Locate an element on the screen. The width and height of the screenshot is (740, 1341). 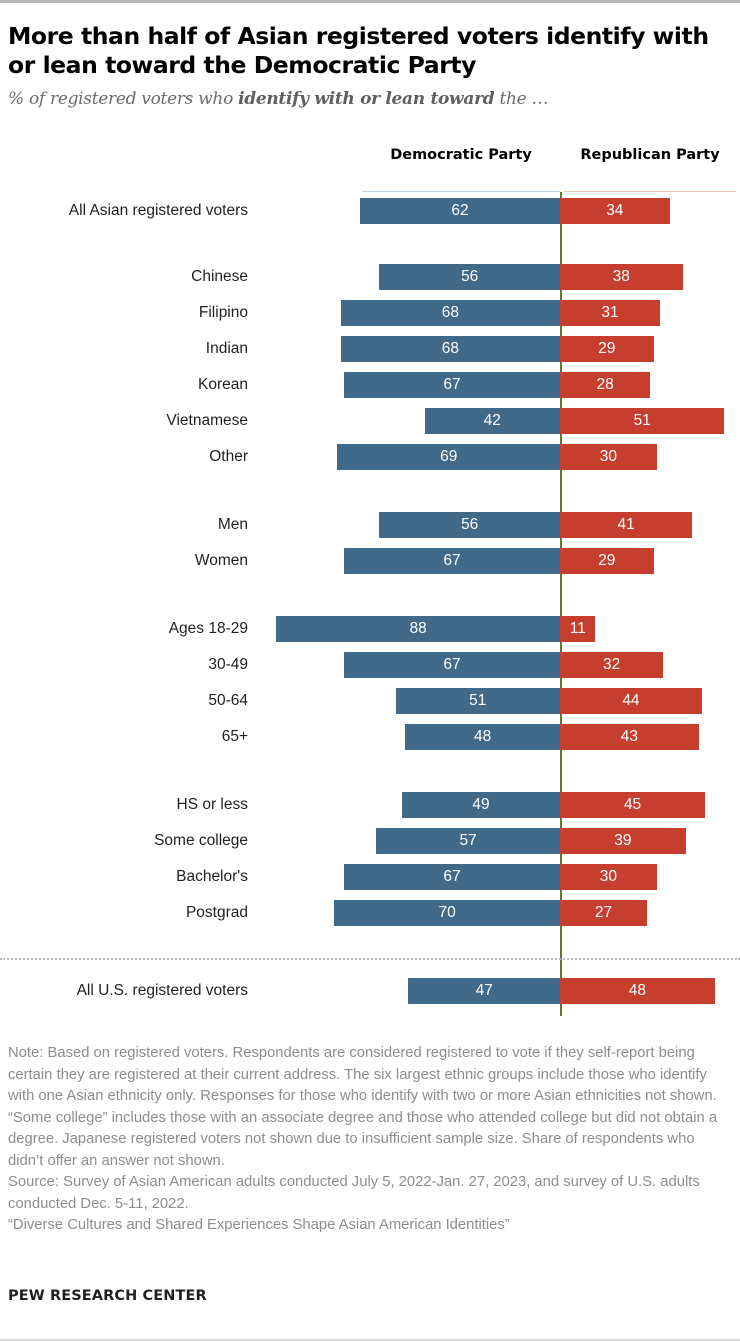
table-row: Some college 57 39 is located at coordinates (370, 841).